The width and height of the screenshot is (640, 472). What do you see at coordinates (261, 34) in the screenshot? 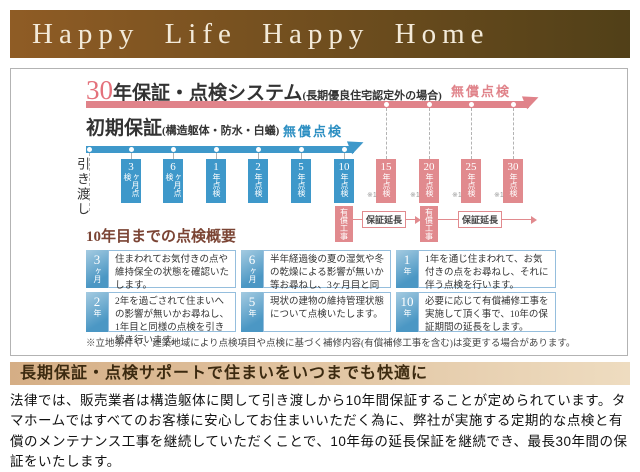
I see `brand-title: Happy Life Happy Home` at bounding box center [261, 34].